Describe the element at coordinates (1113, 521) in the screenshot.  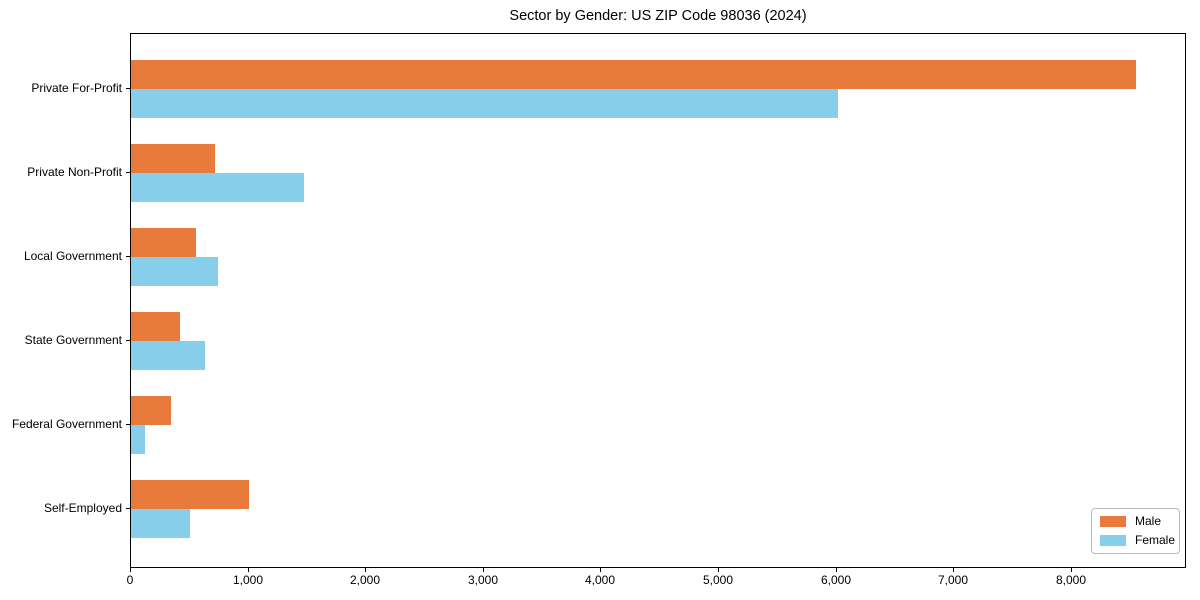
I see `legend-swatch-male` at that location.